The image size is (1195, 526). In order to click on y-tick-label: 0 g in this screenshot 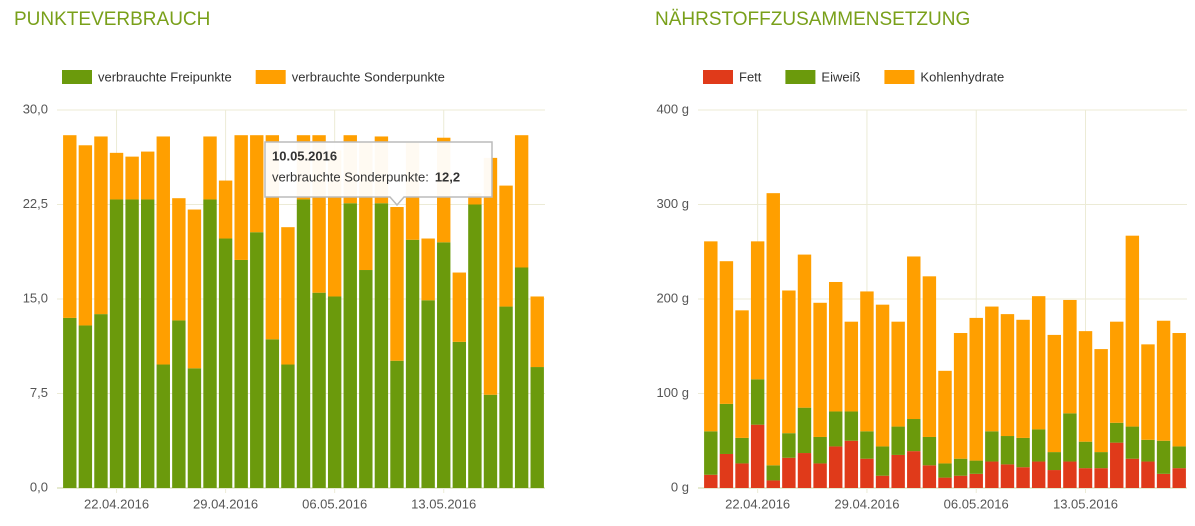, I will do `click(680, 486)`.